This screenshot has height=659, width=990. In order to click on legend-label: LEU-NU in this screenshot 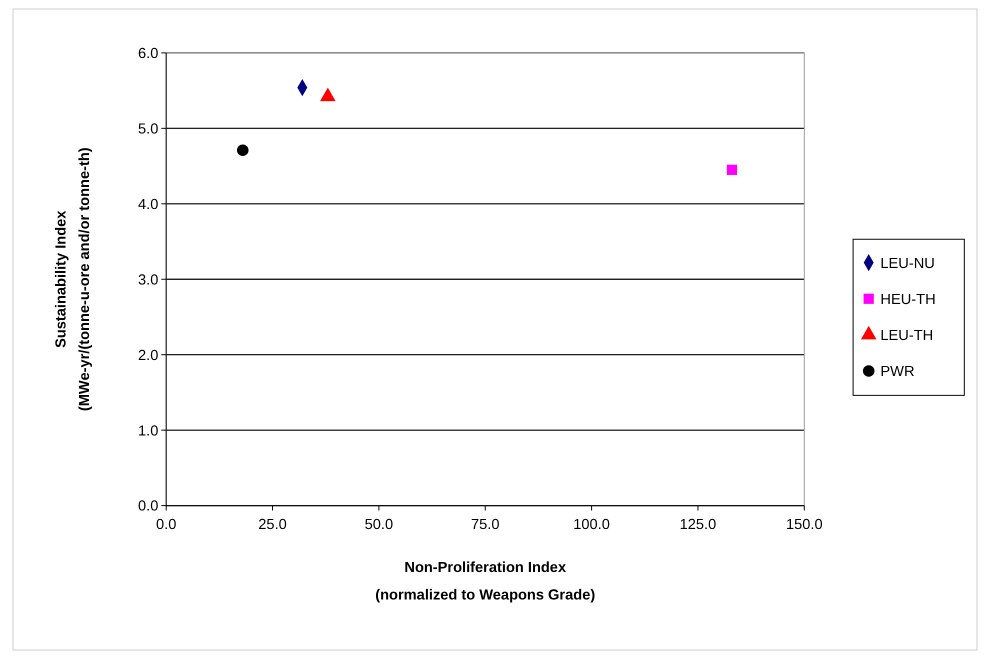, I will do `click(907, 264)`.